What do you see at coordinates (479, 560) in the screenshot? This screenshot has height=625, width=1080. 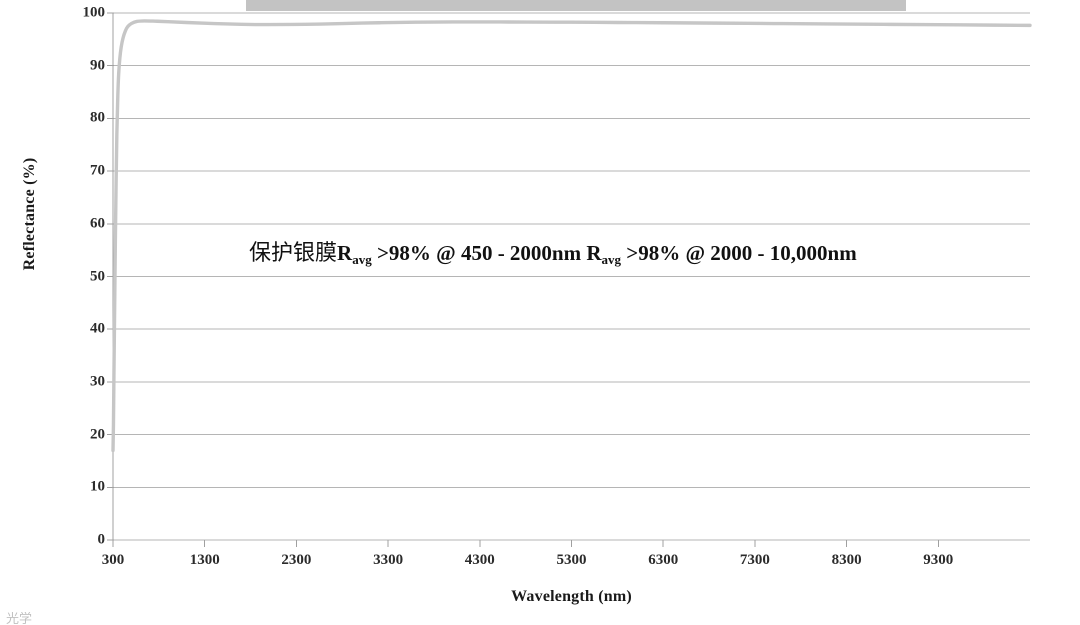 I see `x-tick-label: 4300` at bounding box center [479, 560].